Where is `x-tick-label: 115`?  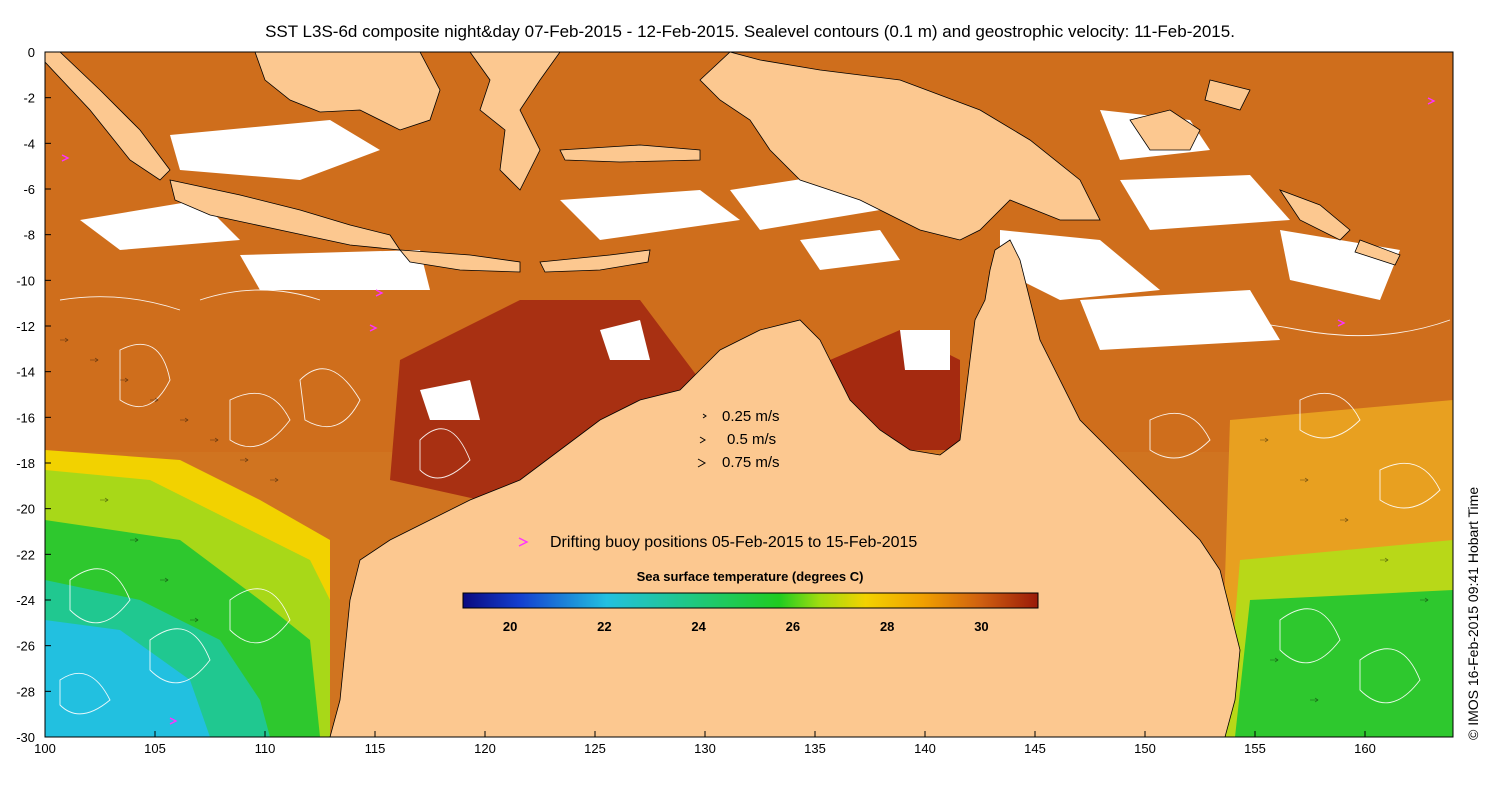 x-tick-label: 115 is located at coordinates (375, 748).